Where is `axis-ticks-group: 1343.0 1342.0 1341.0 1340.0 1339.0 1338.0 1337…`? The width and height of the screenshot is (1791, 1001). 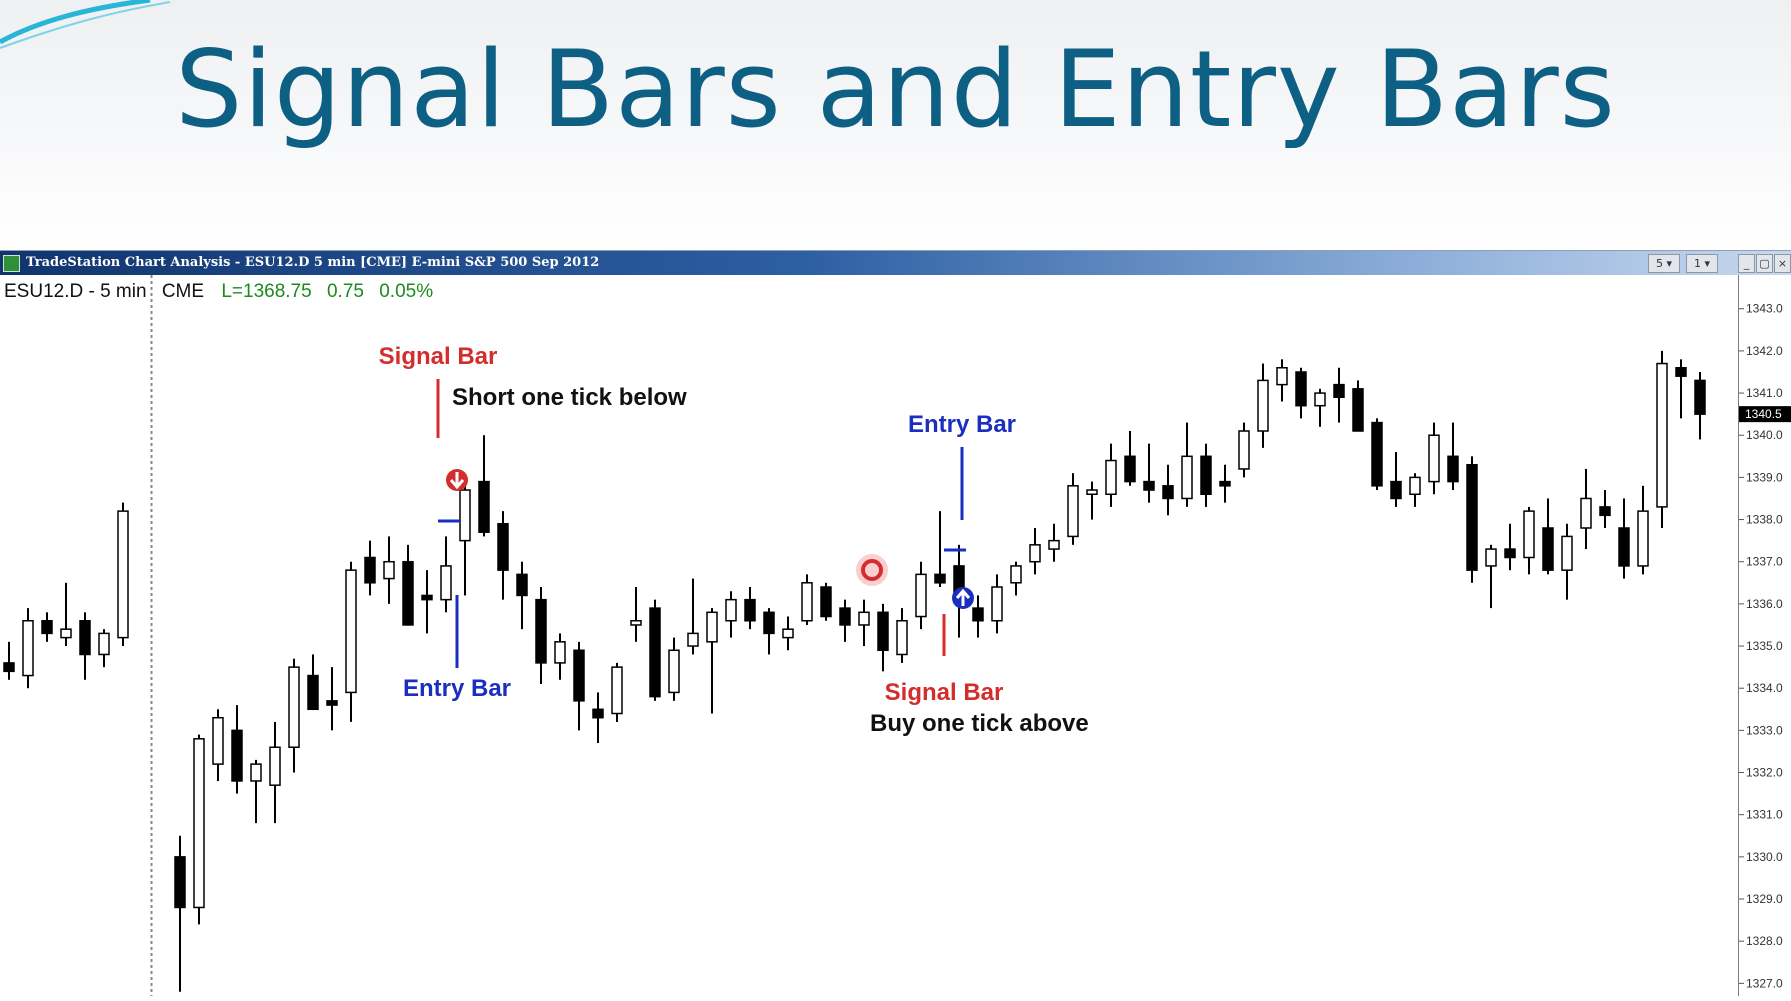 axis-ticks-group: 1343.0 1342.0 1341.0 1340.0 1339.0 1338.0 1337… is located at coordinates (1761, 646).